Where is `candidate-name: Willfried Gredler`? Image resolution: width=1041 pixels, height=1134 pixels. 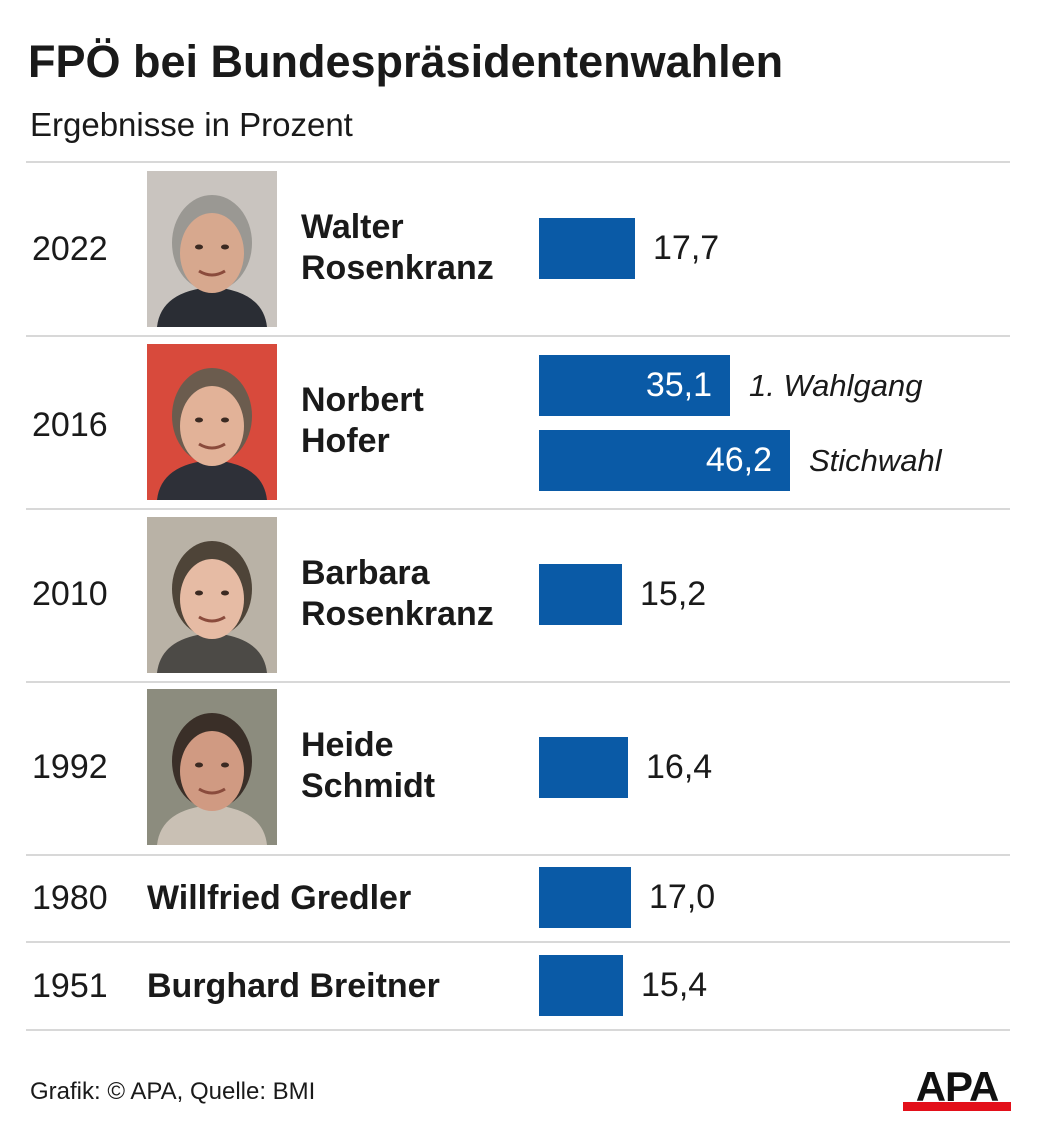 candidate-name: Willfried Gredler is located at coordinates (279, 898).